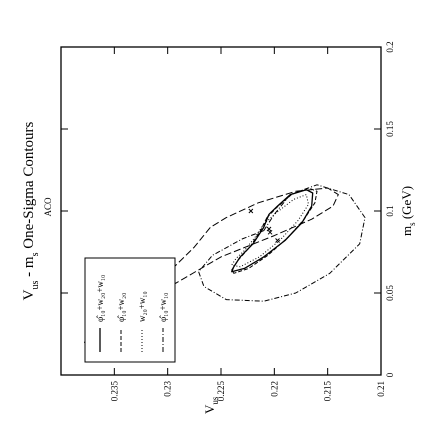  I want to click on chart-subtitle: ACO, so click(48, 207).